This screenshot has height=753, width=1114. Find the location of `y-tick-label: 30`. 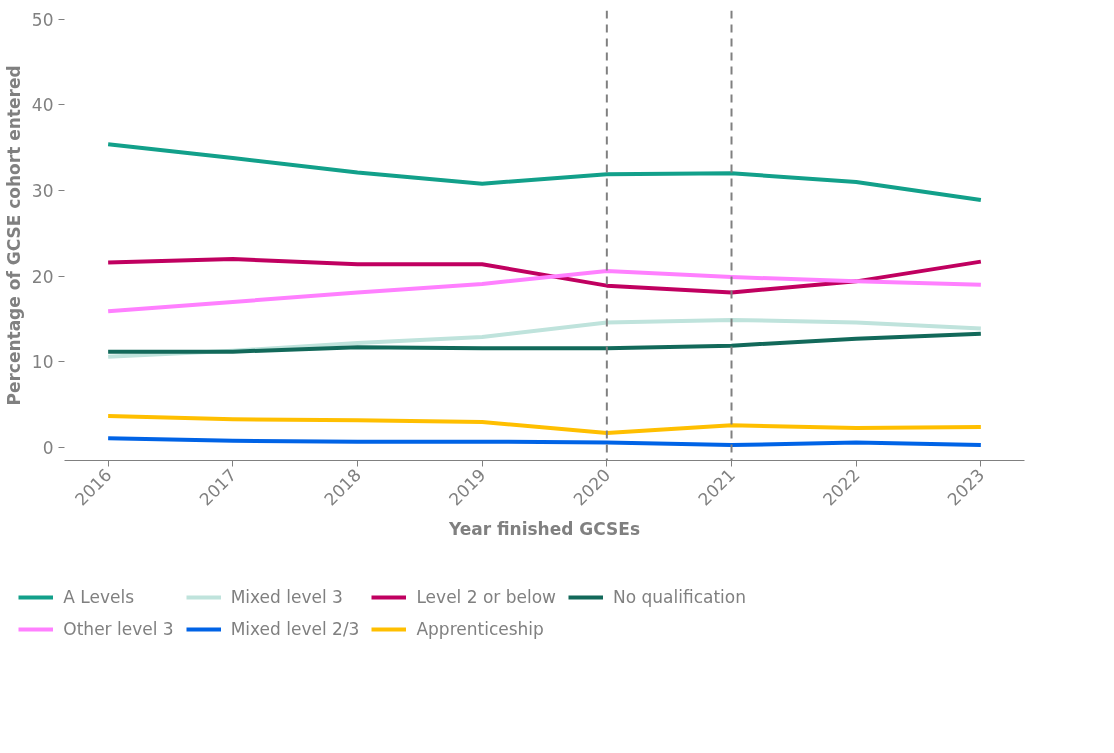

y-tick-label: 30 is located at coordinates (42, 191).